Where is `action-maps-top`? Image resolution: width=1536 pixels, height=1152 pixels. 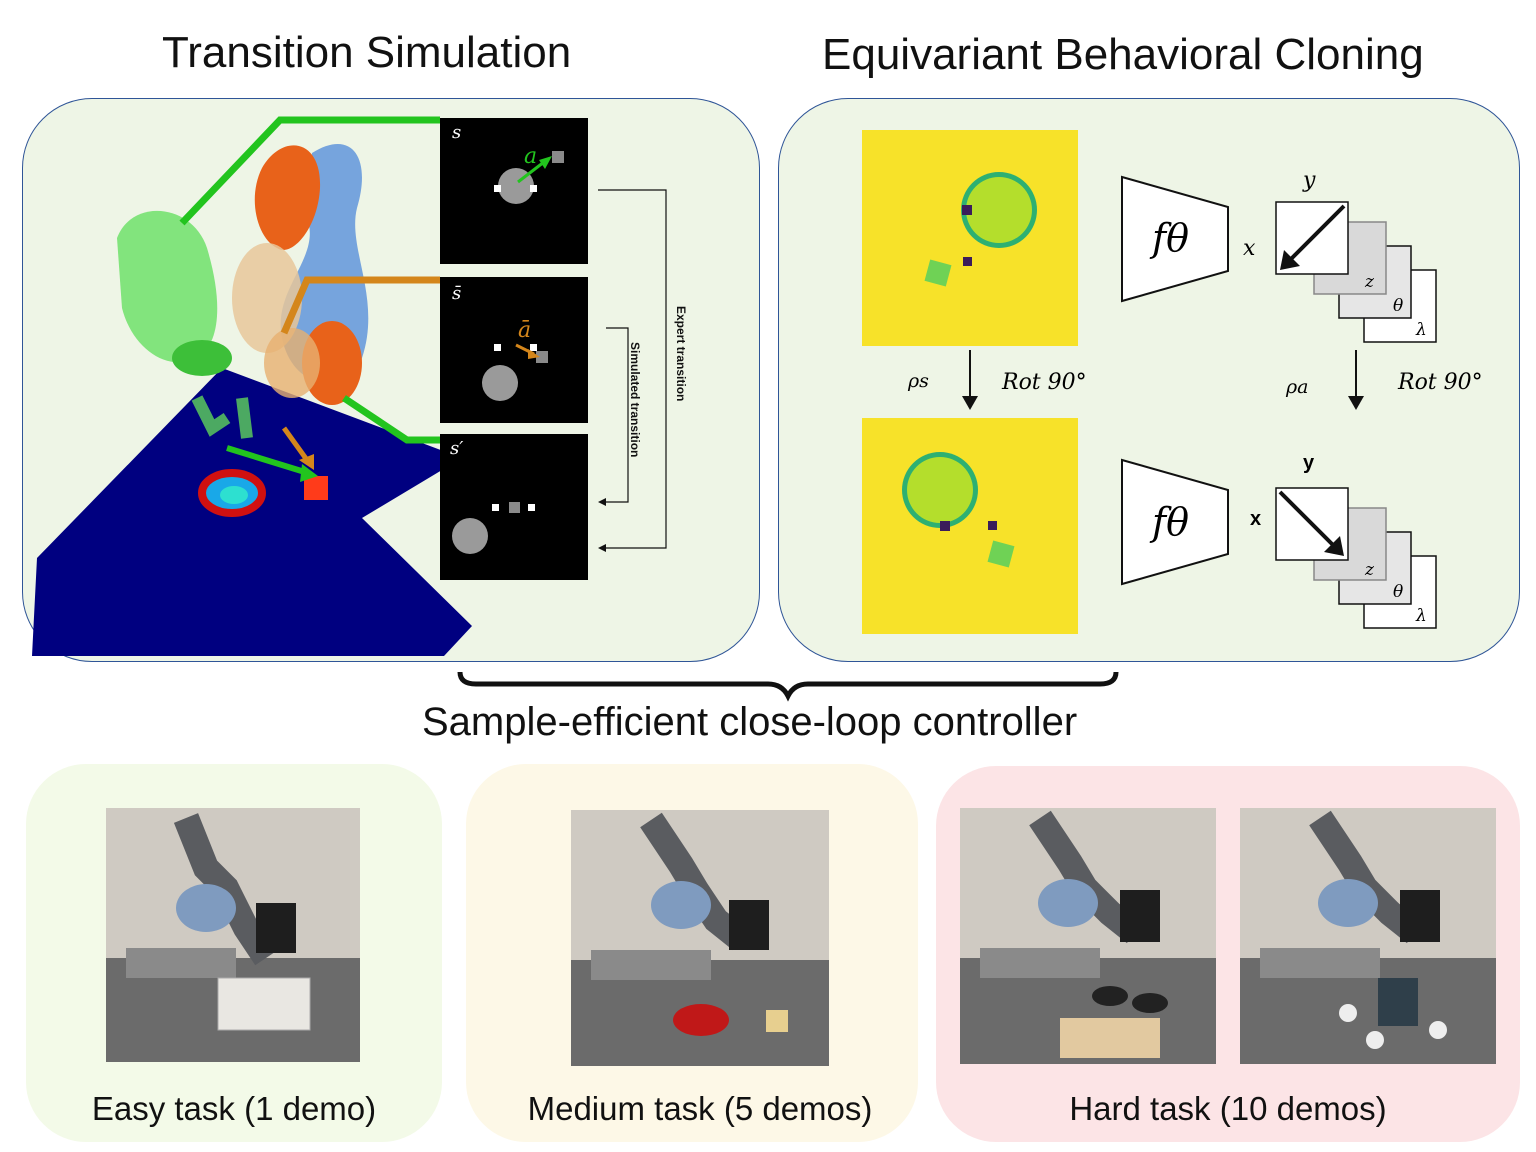
action-maps-top is located at coordinates (1356, 272).